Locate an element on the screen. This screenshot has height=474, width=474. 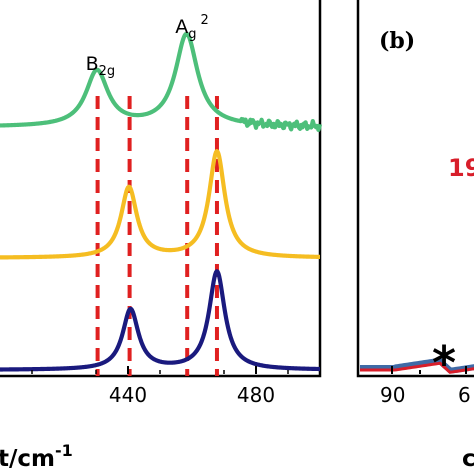
x-axis-label-exponent: -1 is located at coordinates (64, 450).